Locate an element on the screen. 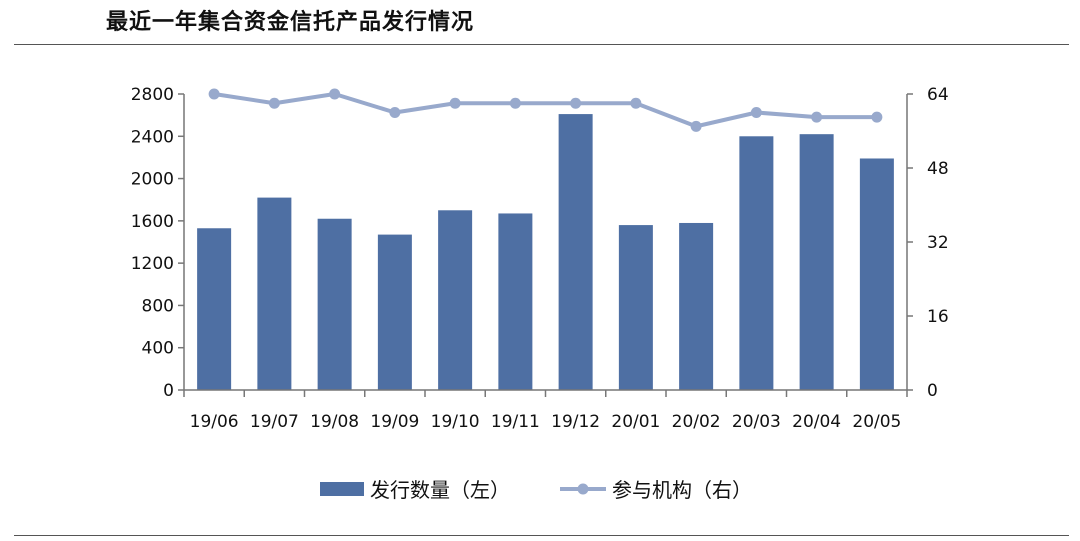  top-divider is located at coordinates (541, 44).